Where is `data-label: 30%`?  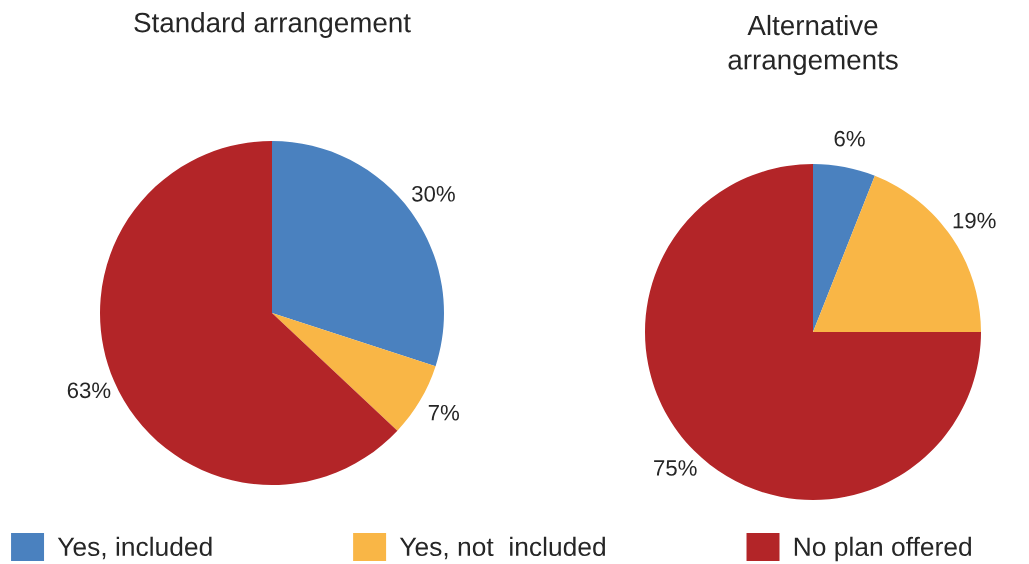 data-label: 30% is located at coordinates (433, 193).